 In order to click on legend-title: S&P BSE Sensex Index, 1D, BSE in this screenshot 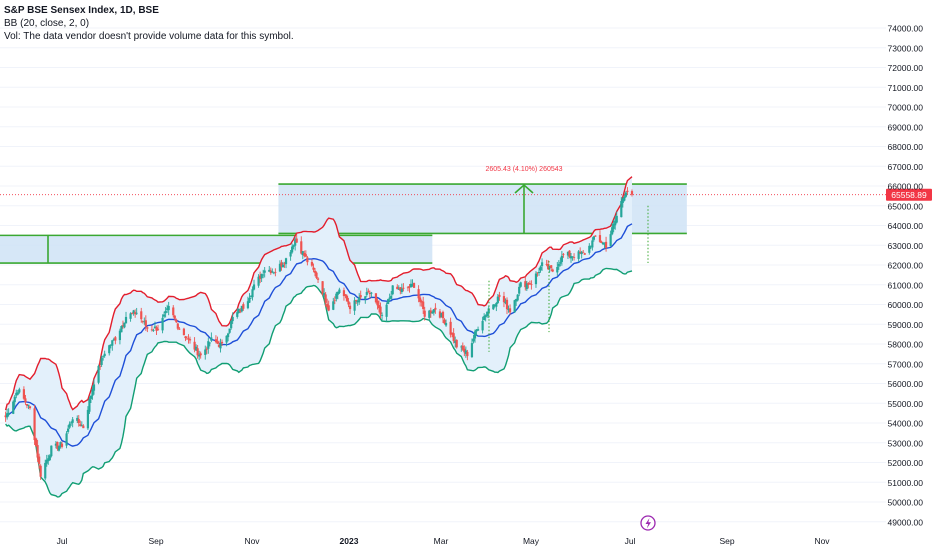, I will do `click(81, 10)`.